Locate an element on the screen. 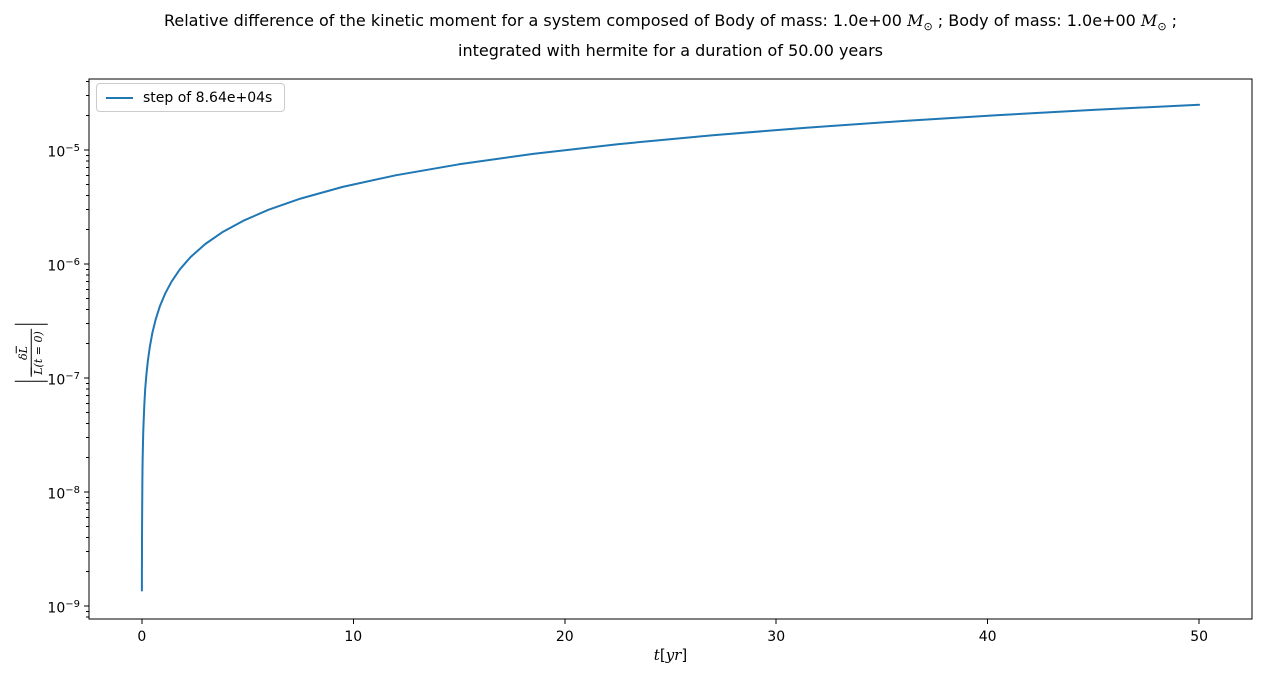  y-axis-label: δL L(t = 0) is located at coordinates (31, 353).